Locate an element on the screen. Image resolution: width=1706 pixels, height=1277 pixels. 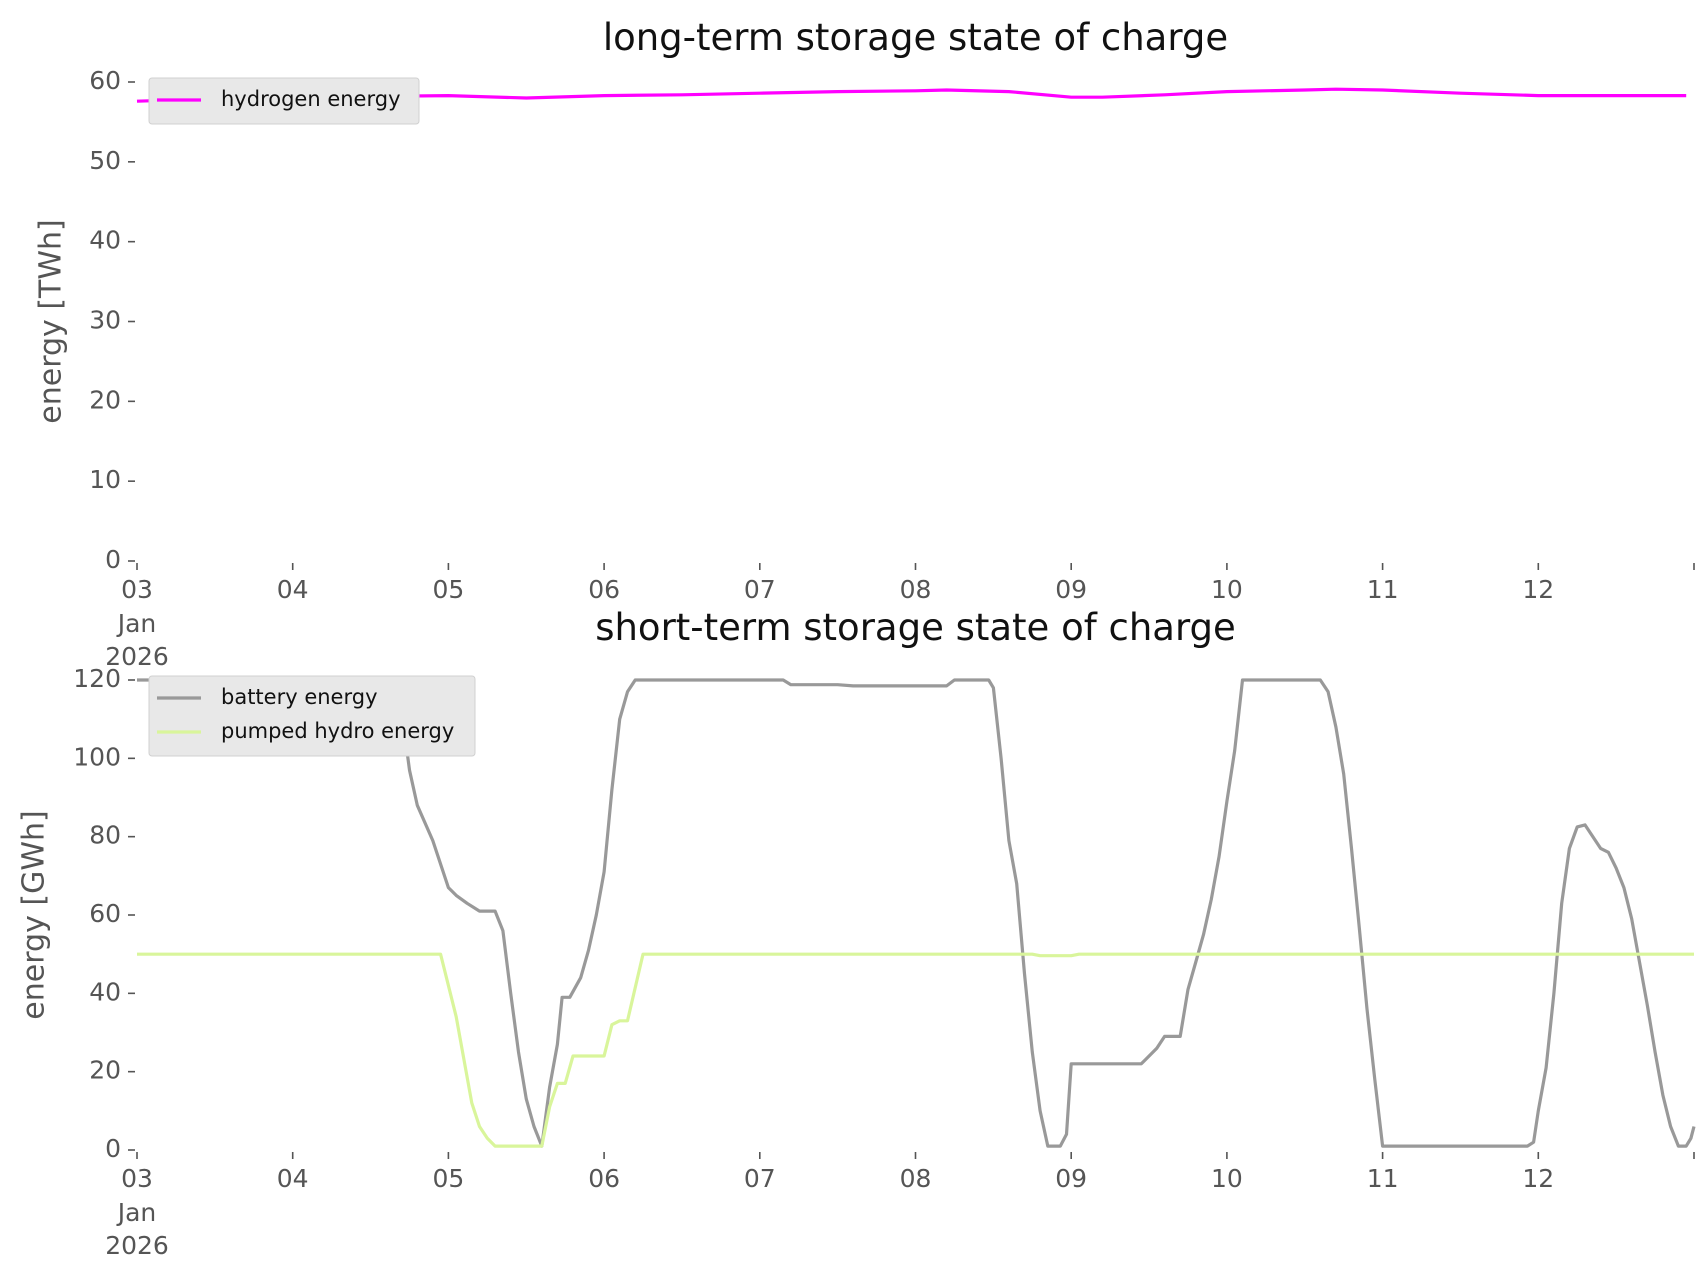
y-tick-label: 10 is located at coordinates (105, 479).